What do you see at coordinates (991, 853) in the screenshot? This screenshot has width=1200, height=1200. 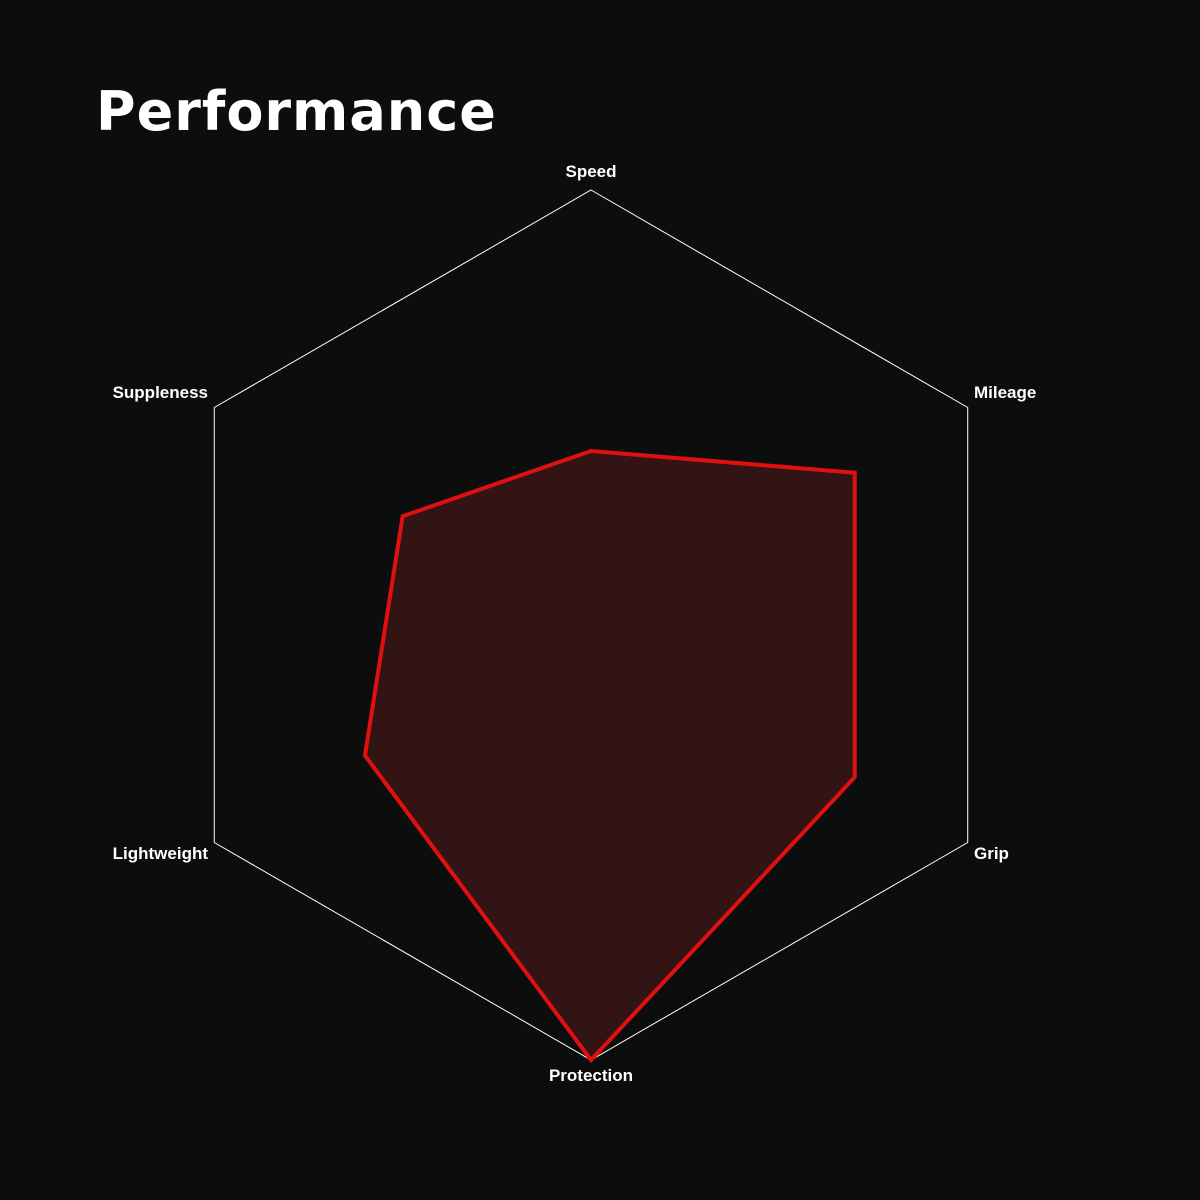 I see `axis-label-grip: Grip` at bounding box center [991, 853].